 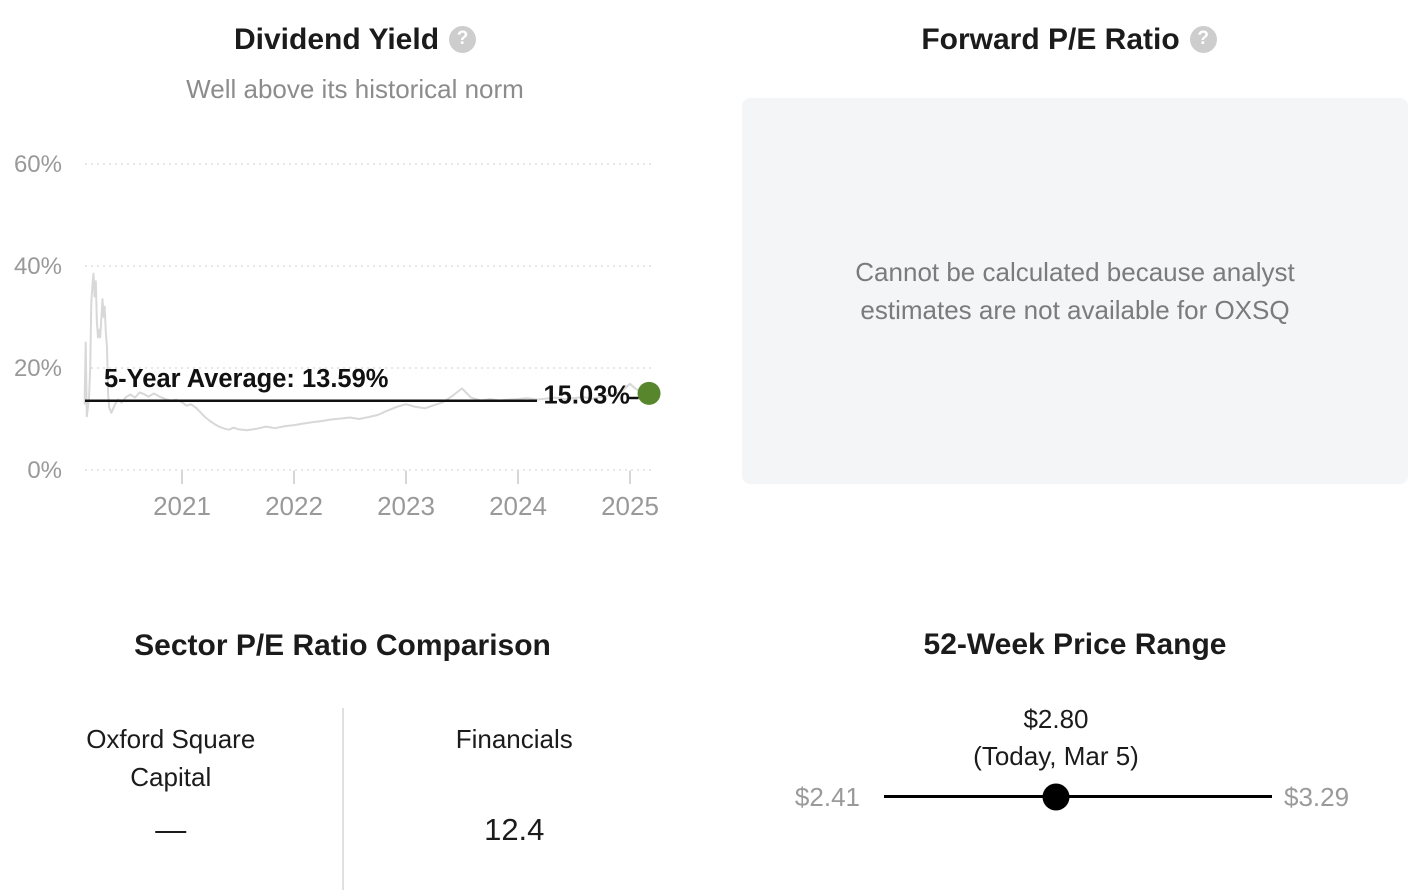 What do you see at coordinates (1075, 775) in the screenshot?
I see `price-range-slider: $2.80 (Today, Mar 5) $2.41 $3.29` at bounding box center [1075, 775].